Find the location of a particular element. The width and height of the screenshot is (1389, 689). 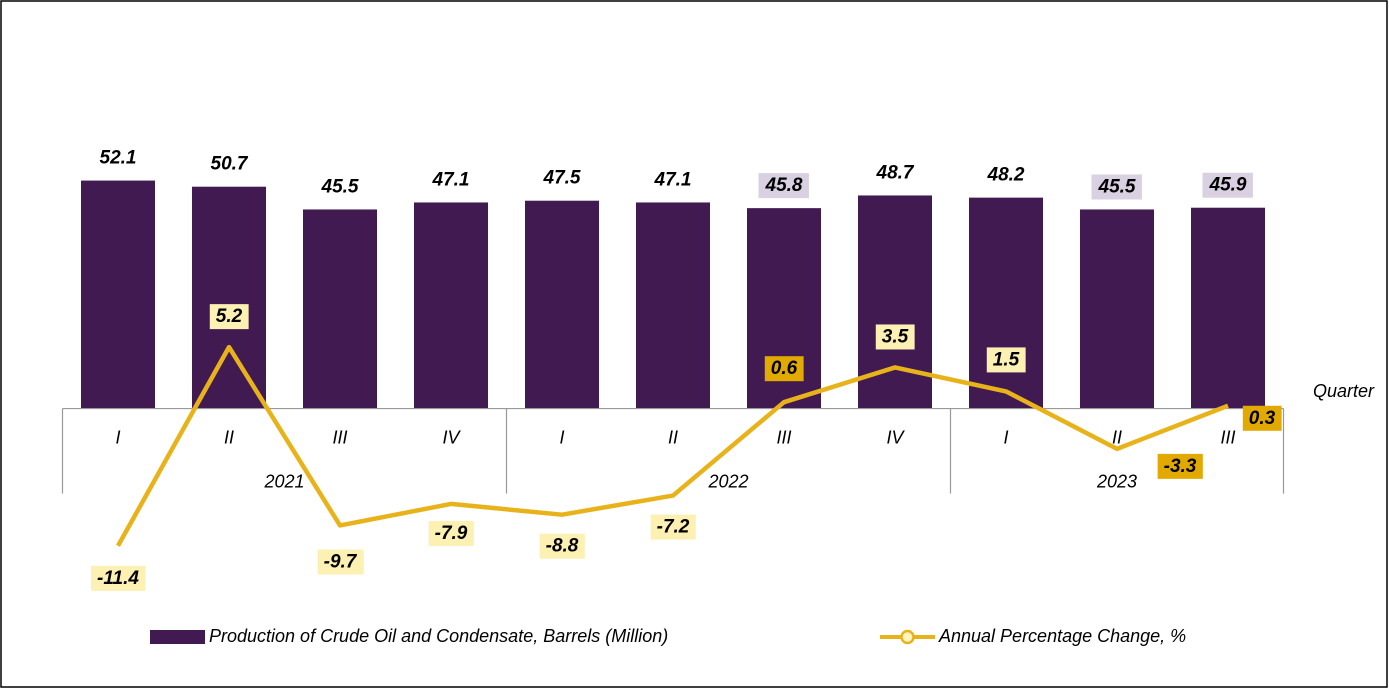

data-label-group: 48.2 is located at coordinates (1006, 175).